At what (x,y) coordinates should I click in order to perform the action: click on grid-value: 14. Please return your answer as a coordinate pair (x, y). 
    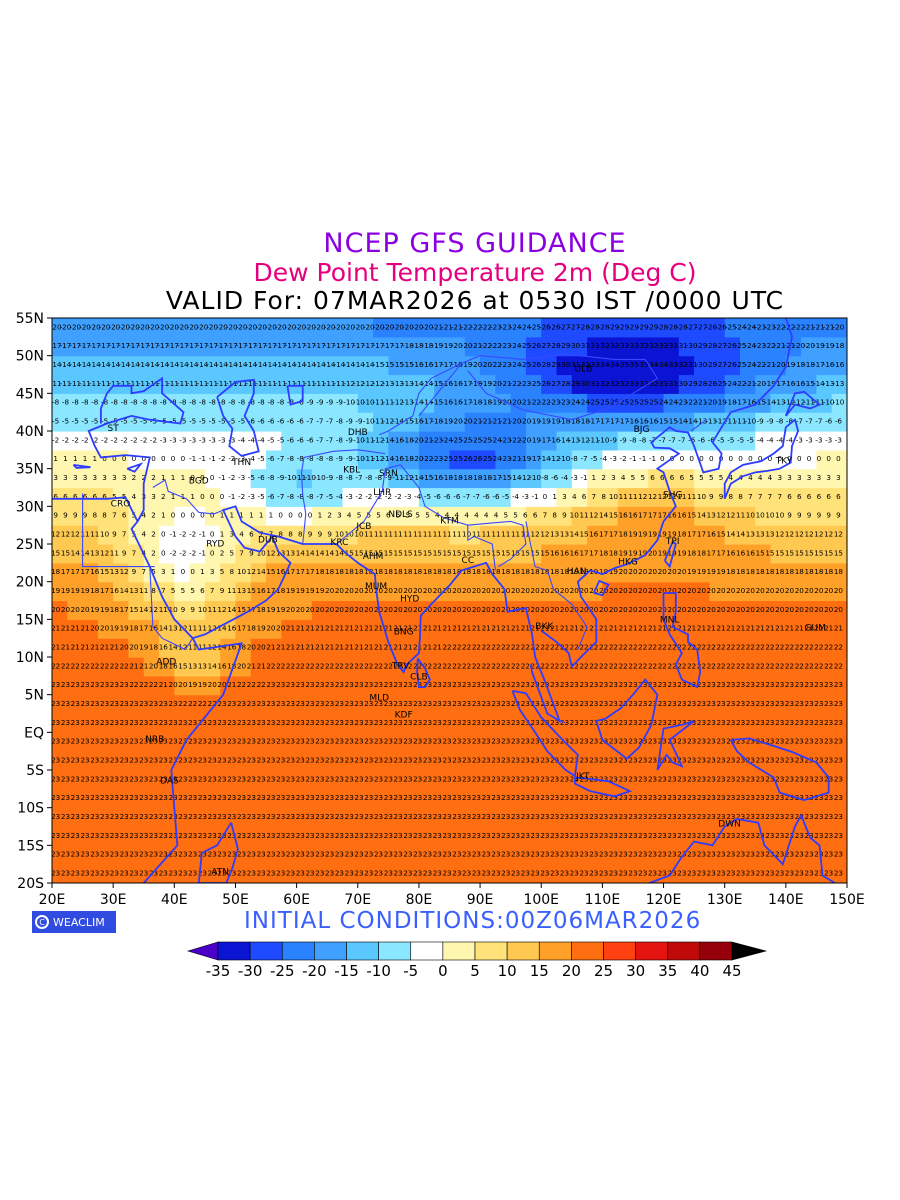
    Looking at the image, I should click on (310, 552).